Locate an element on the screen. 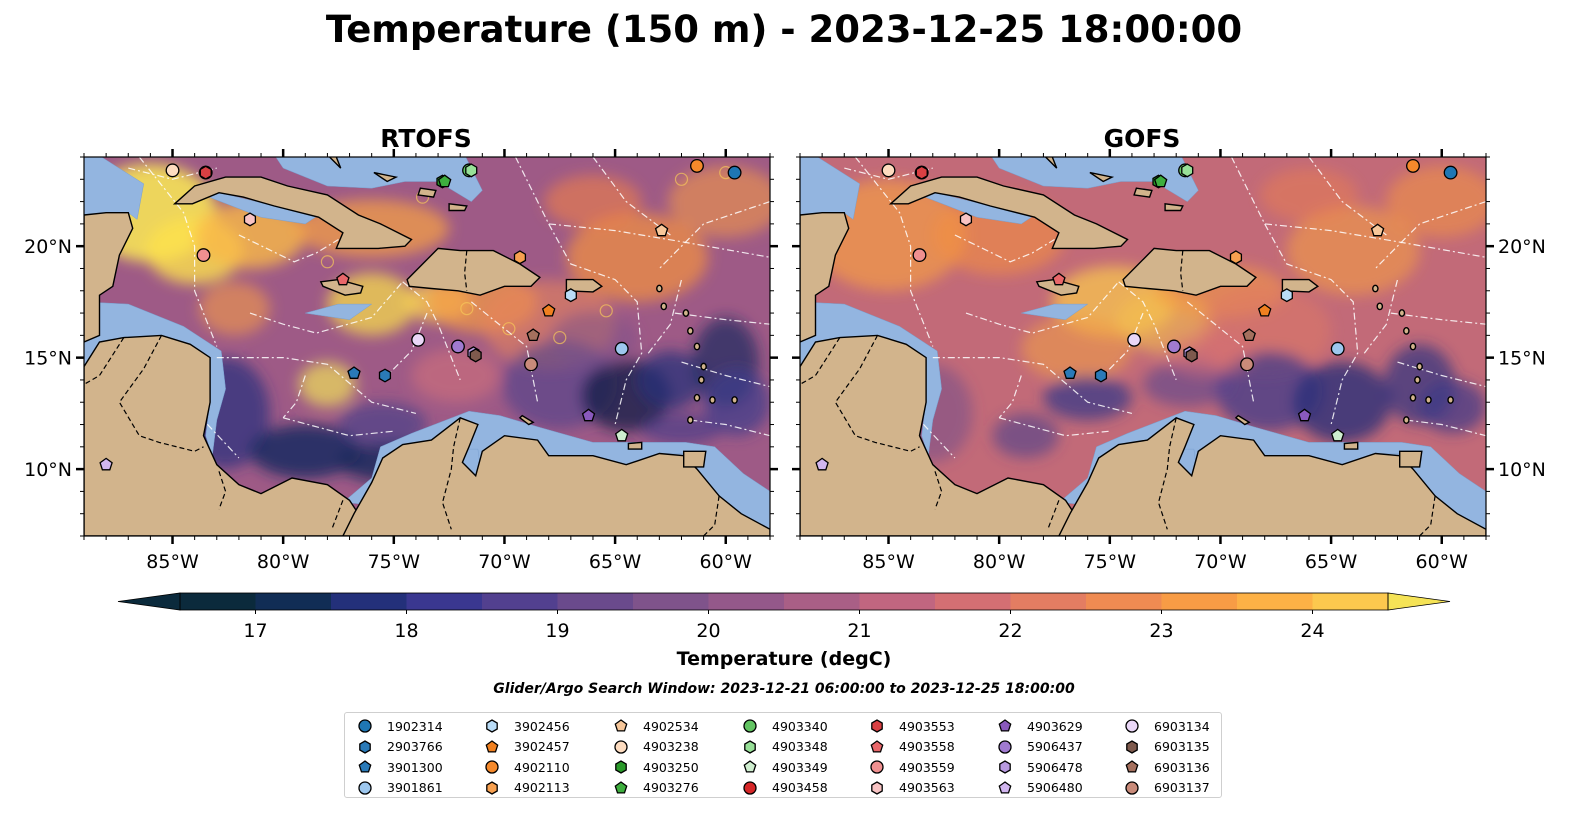 The width and height of the screenshot is (1577, 827). legend-label: 4903559 is located at coordinates (927, 767).